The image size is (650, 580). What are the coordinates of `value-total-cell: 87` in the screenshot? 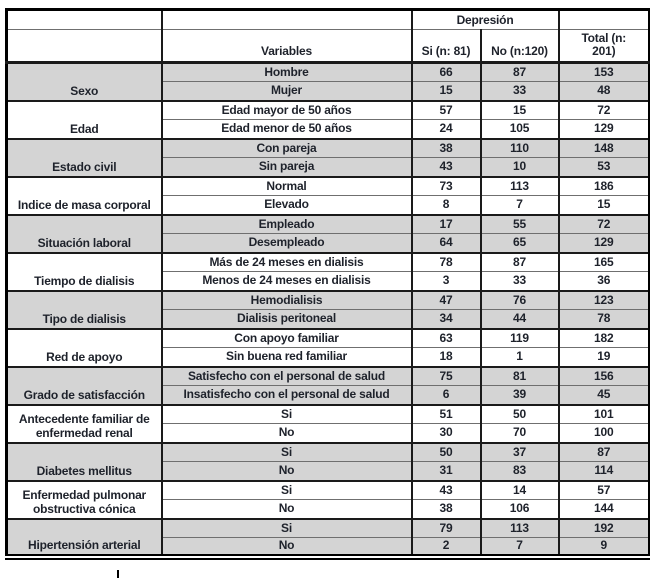 It's located at (603, 451).